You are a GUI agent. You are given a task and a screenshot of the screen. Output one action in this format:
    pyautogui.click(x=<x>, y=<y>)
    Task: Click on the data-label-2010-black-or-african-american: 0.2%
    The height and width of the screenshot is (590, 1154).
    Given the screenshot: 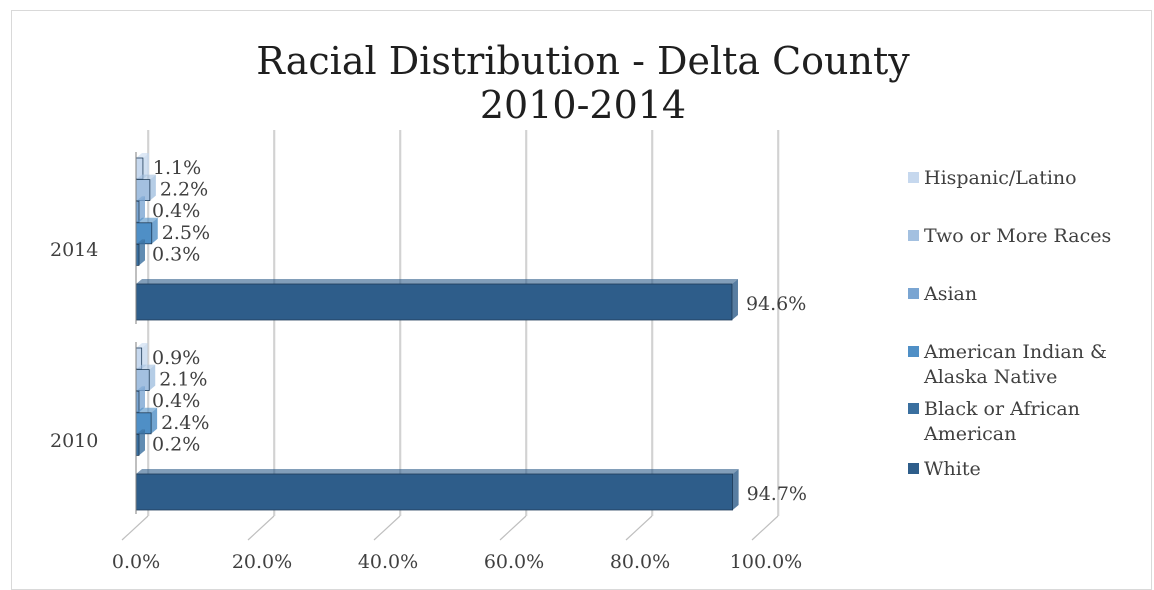 What is the action you would take?
    pyautogui.click(x=176, y=444)
    